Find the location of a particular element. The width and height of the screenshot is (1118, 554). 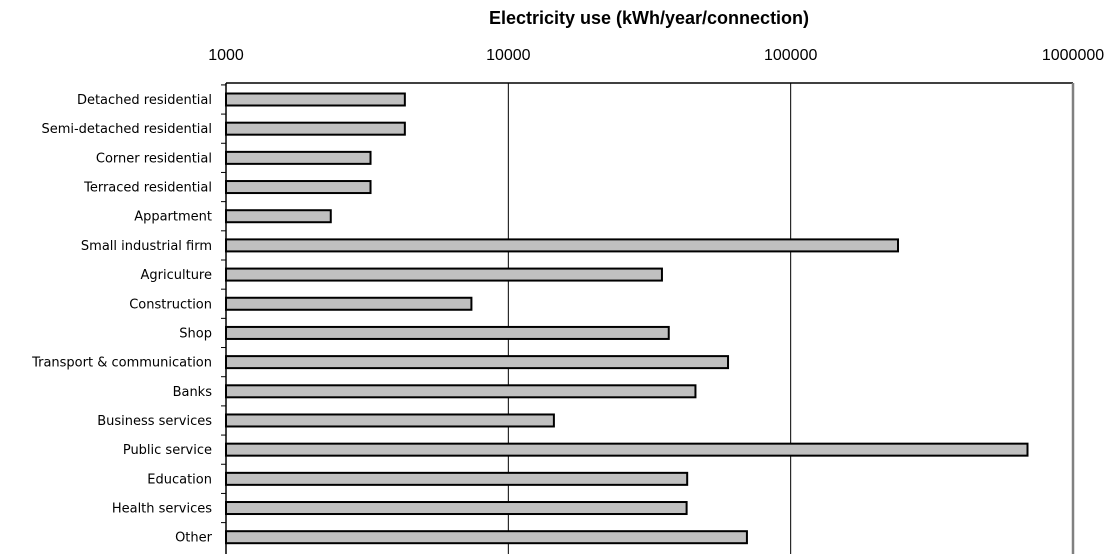

category-label: Other is located at coordinates (194, 538).